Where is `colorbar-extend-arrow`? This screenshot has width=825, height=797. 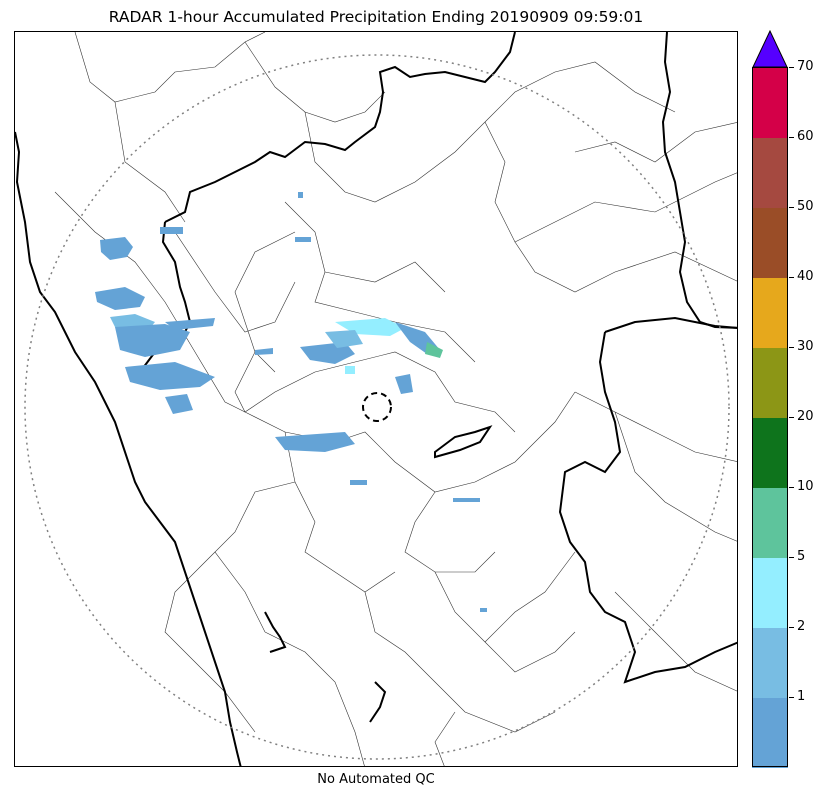
colorbar-extend-arrow is located at coordinates (770, 49).